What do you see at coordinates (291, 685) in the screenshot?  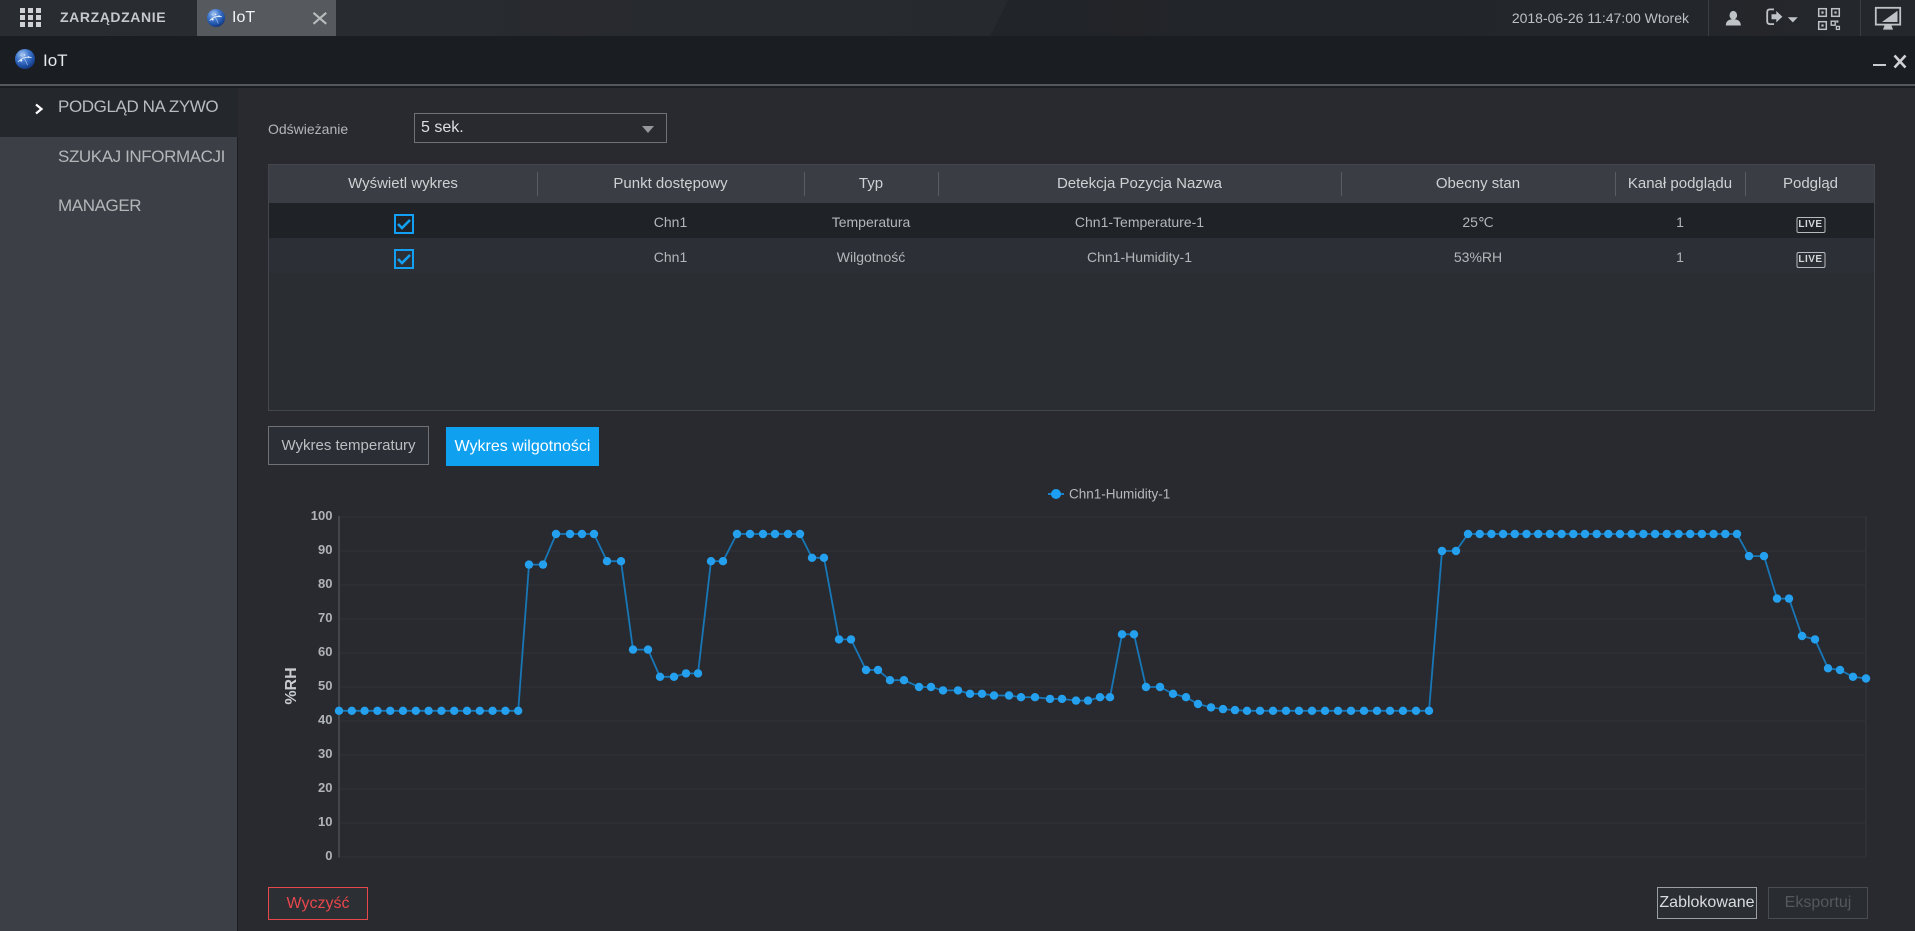 I see `svg-text: %RH` at bounding box center [291, 685].